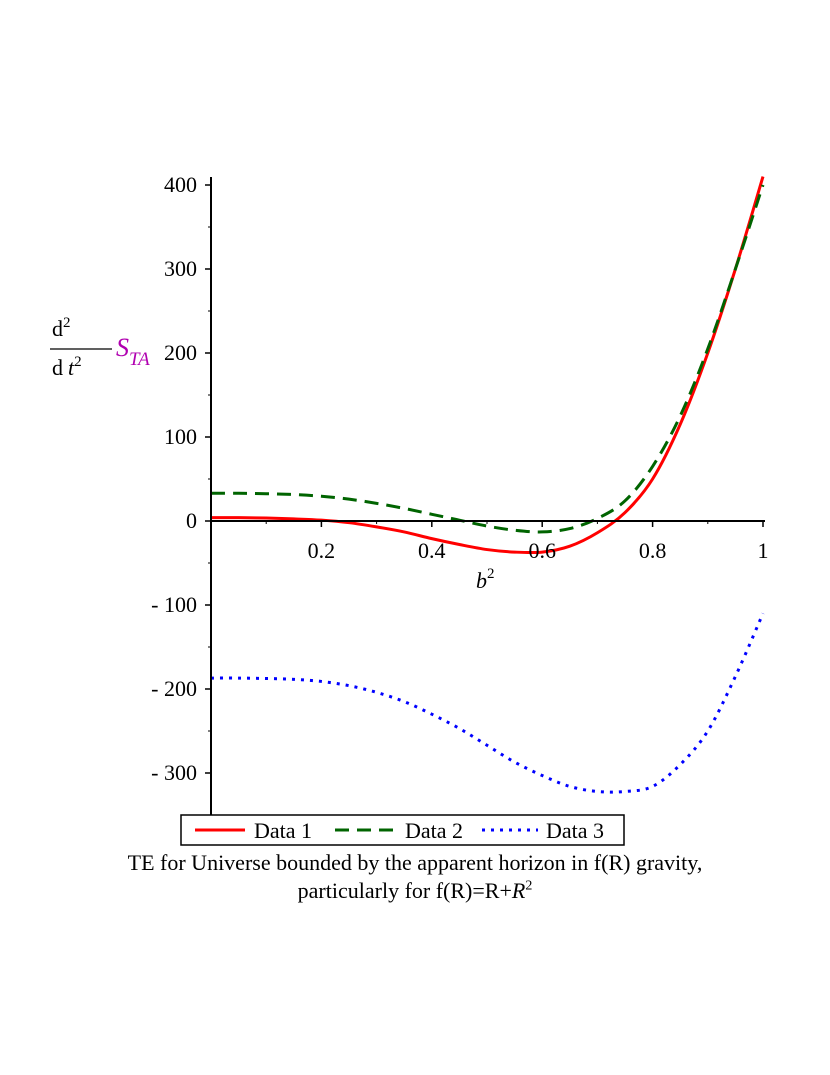 This screenshot has width=830, height=1075. What do you see at coordinates (180, 352) in the screenshot?
I see `y-tick-label: 200` at bounding box center [180, 352].